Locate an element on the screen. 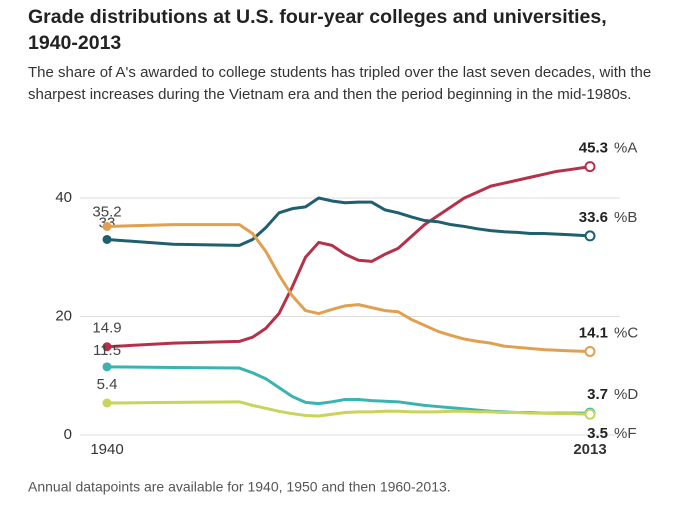  start-label: 14.9 is located at coordinates (106, 328).